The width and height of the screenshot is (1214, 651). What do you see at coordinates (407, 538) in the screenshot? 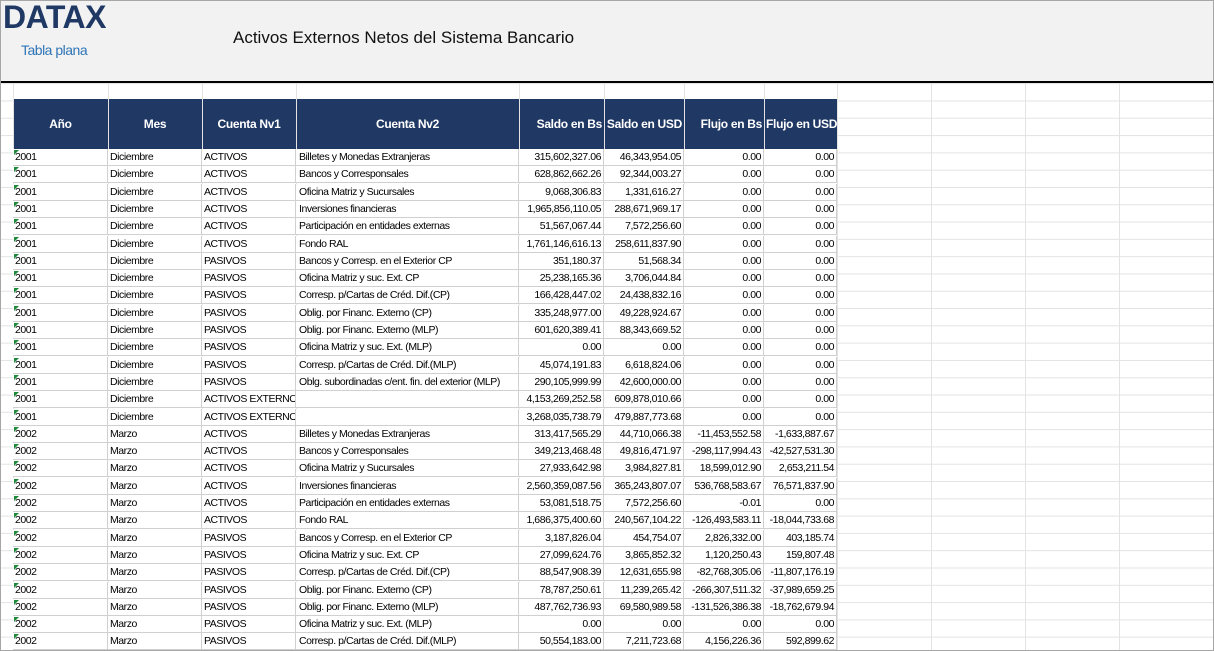
I see `table-cell: Bancos y Corresp. en el Exterior CP` at bounding box center [407, 538].